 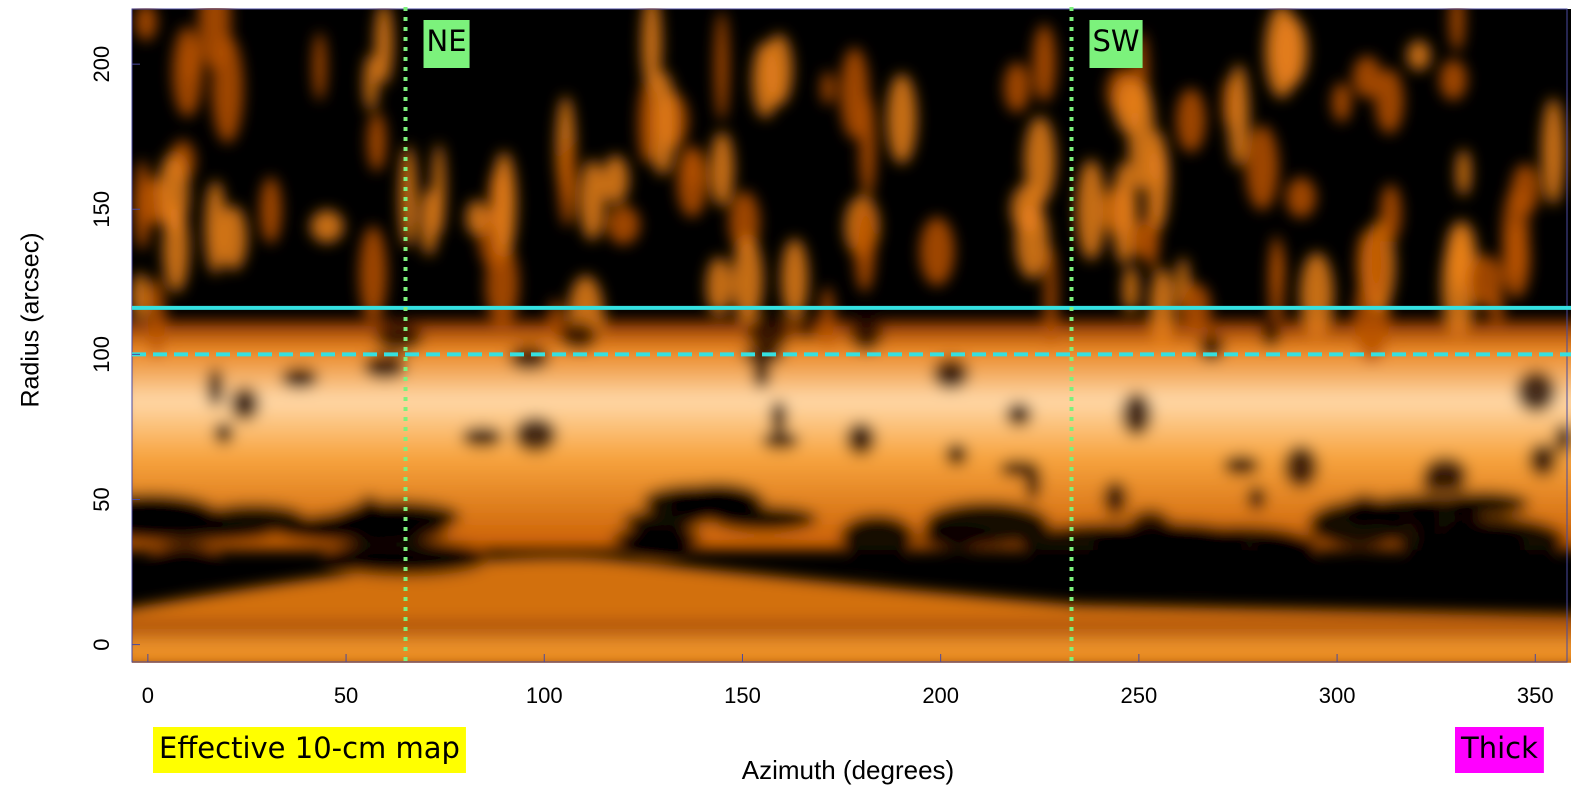 I want to click on note-text: Effective 10-cm map, so click(x=309, y=748).